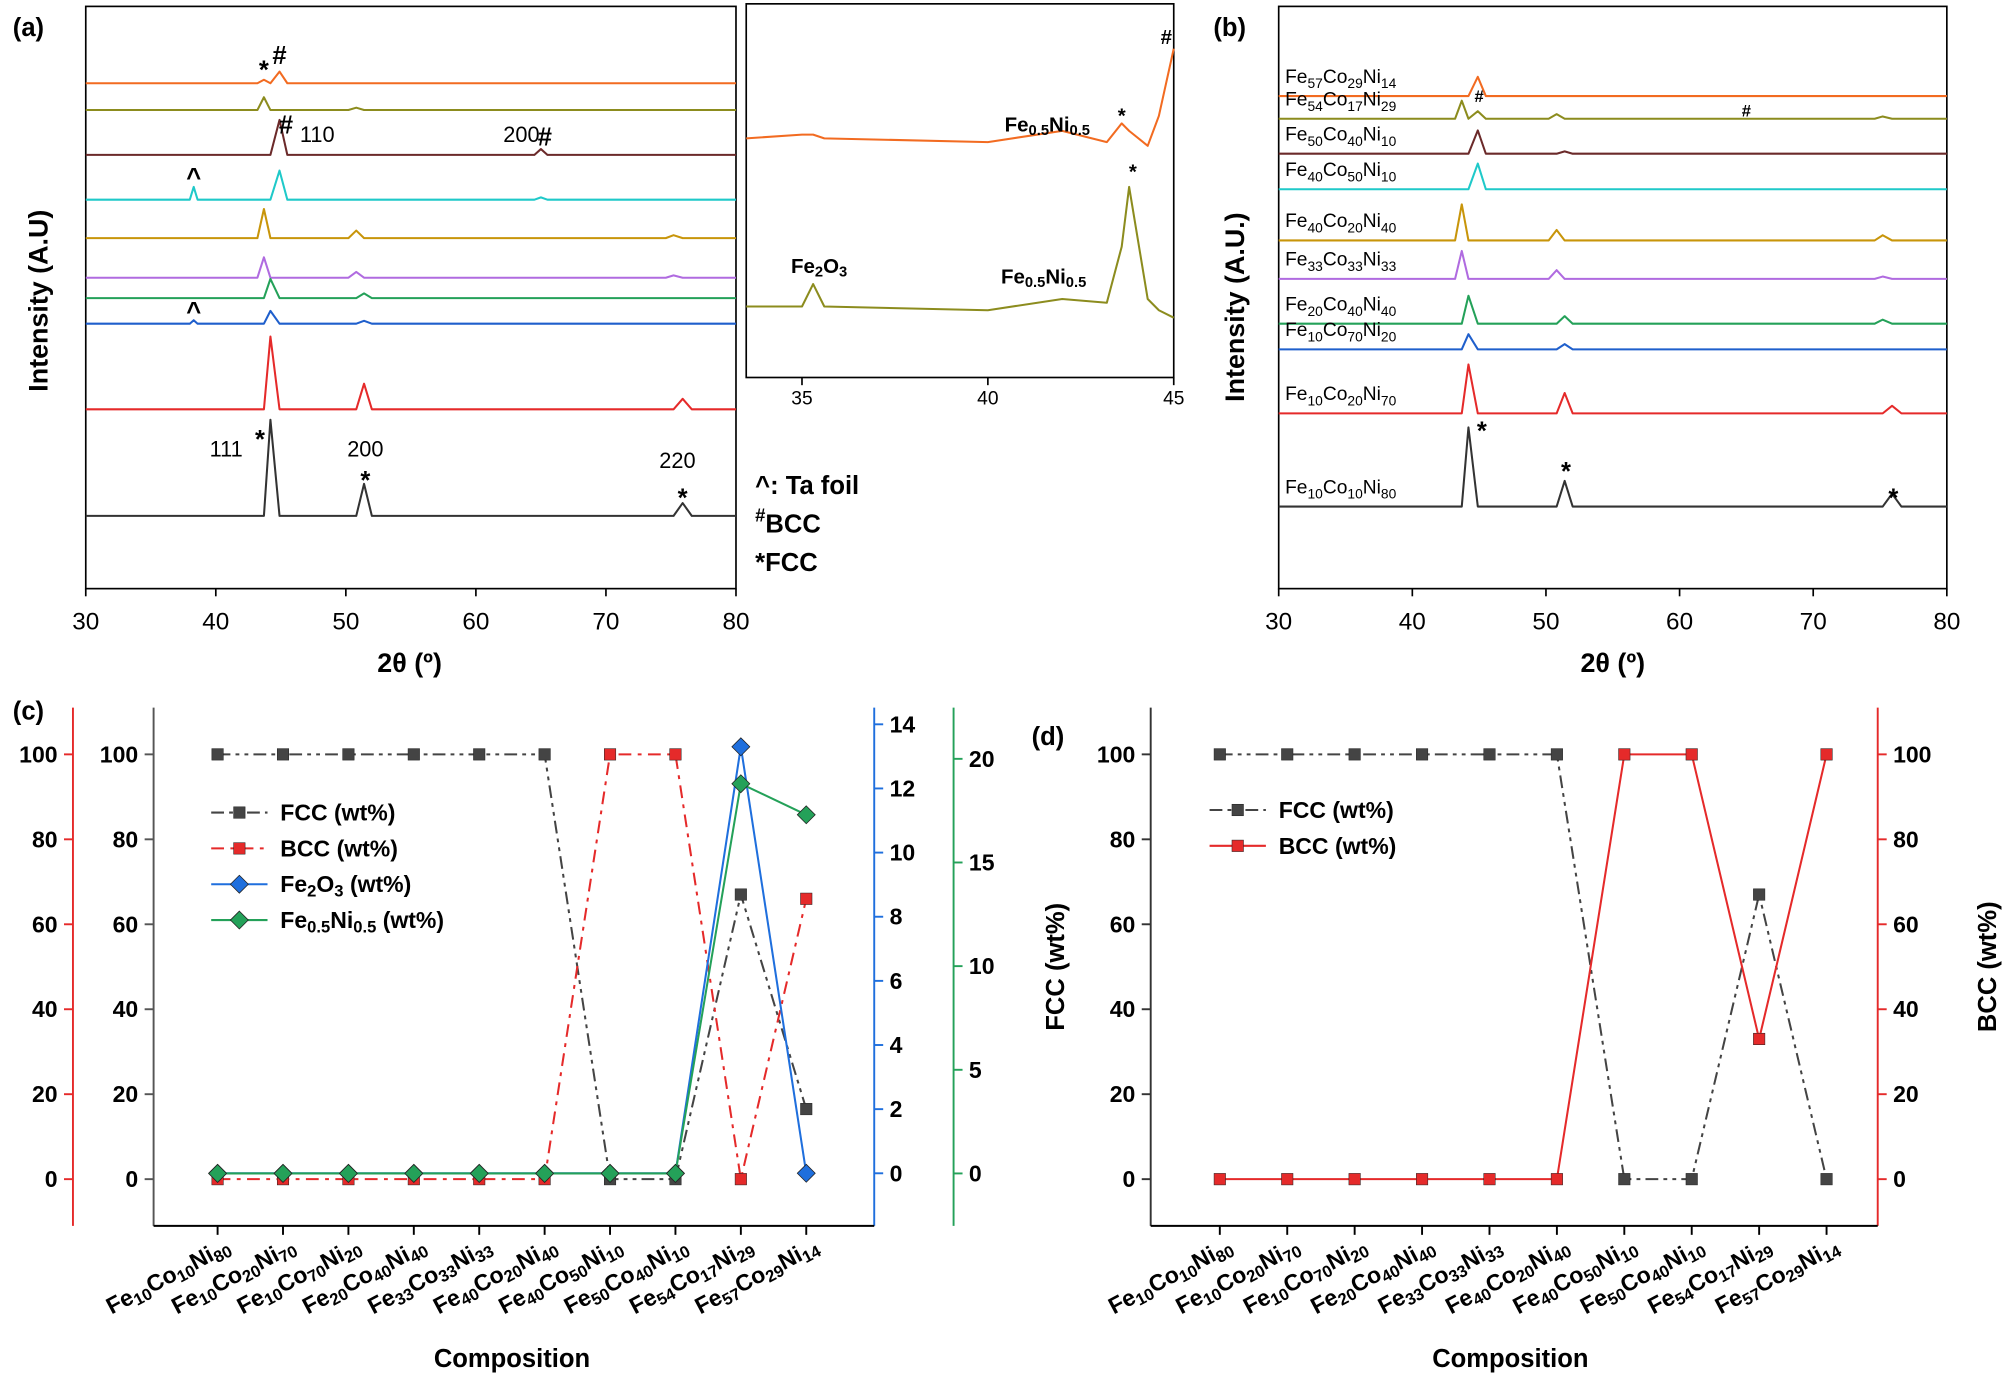 This screenshot has height=1382, width=2007. What do you see at coordinates (1341, 489) in the screenshot?
I see `pattern-label: Fe10Co10Ni80` at bounding box center [1341, 489].